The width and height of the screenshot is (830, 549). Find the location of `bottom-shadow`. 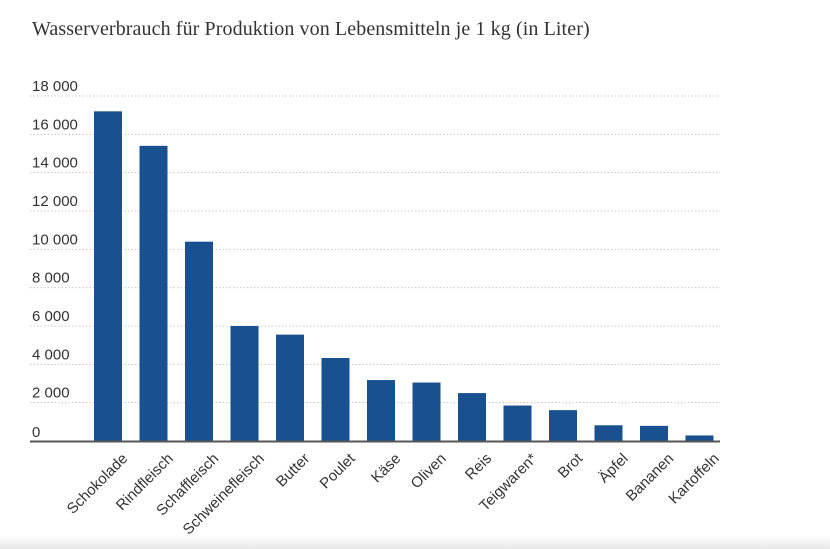

bottom-shadow is located at coordinates (415, 542).